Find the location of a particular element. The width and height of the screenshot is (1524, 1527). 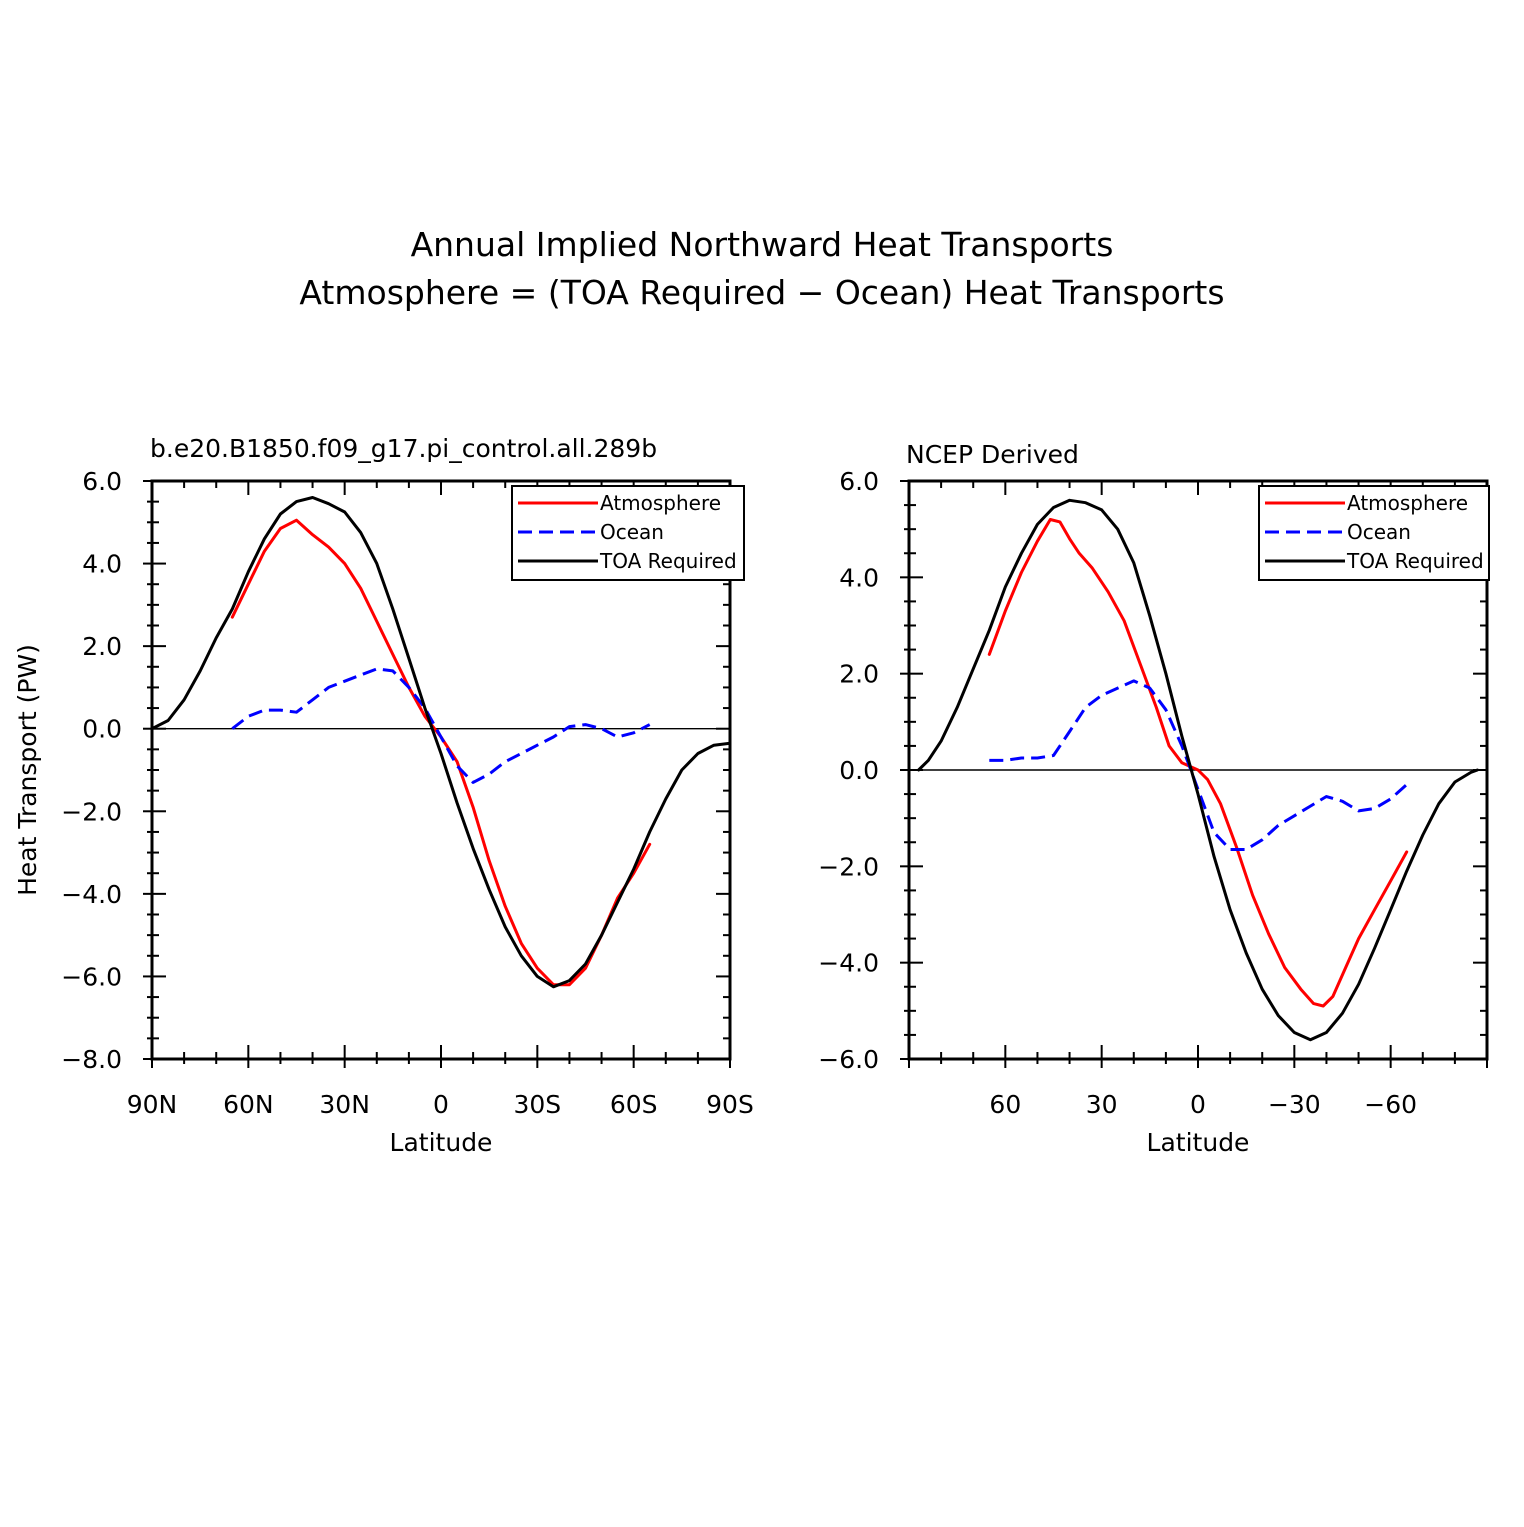

x-tick-label-left: 90S is located at coordinates (730, 1104).